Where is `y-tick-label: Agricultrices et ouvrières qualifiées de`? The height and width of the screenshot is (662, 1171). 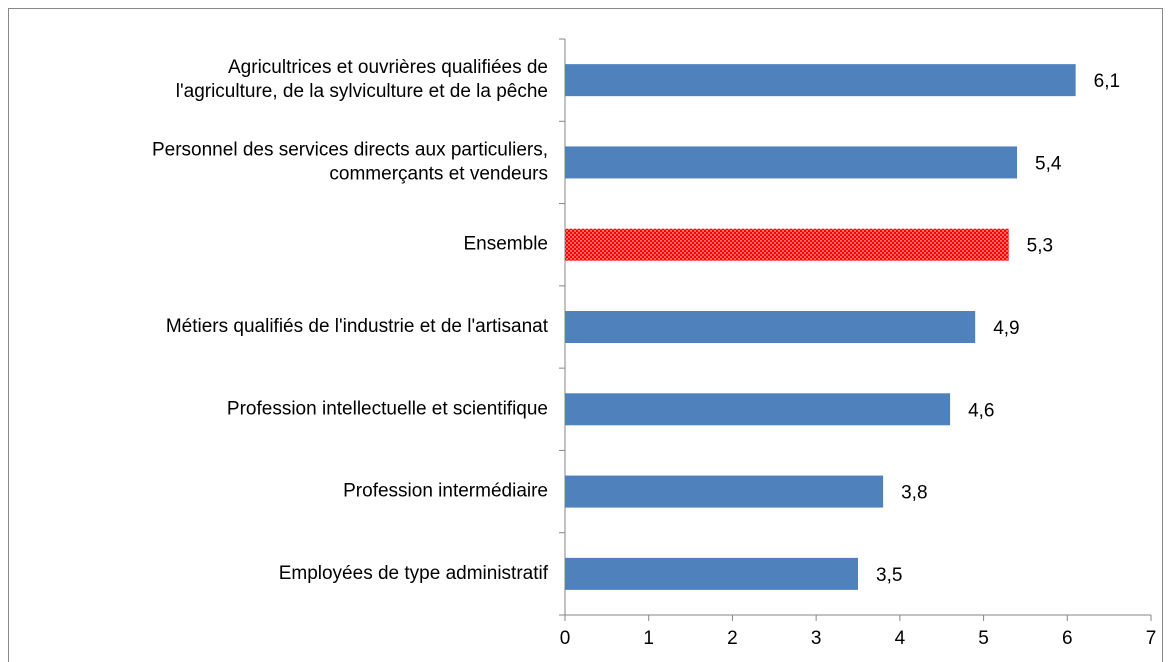 y-tick-label: Agricultrices et ouvrières qualifiées de is located at coordinates (388, 67).